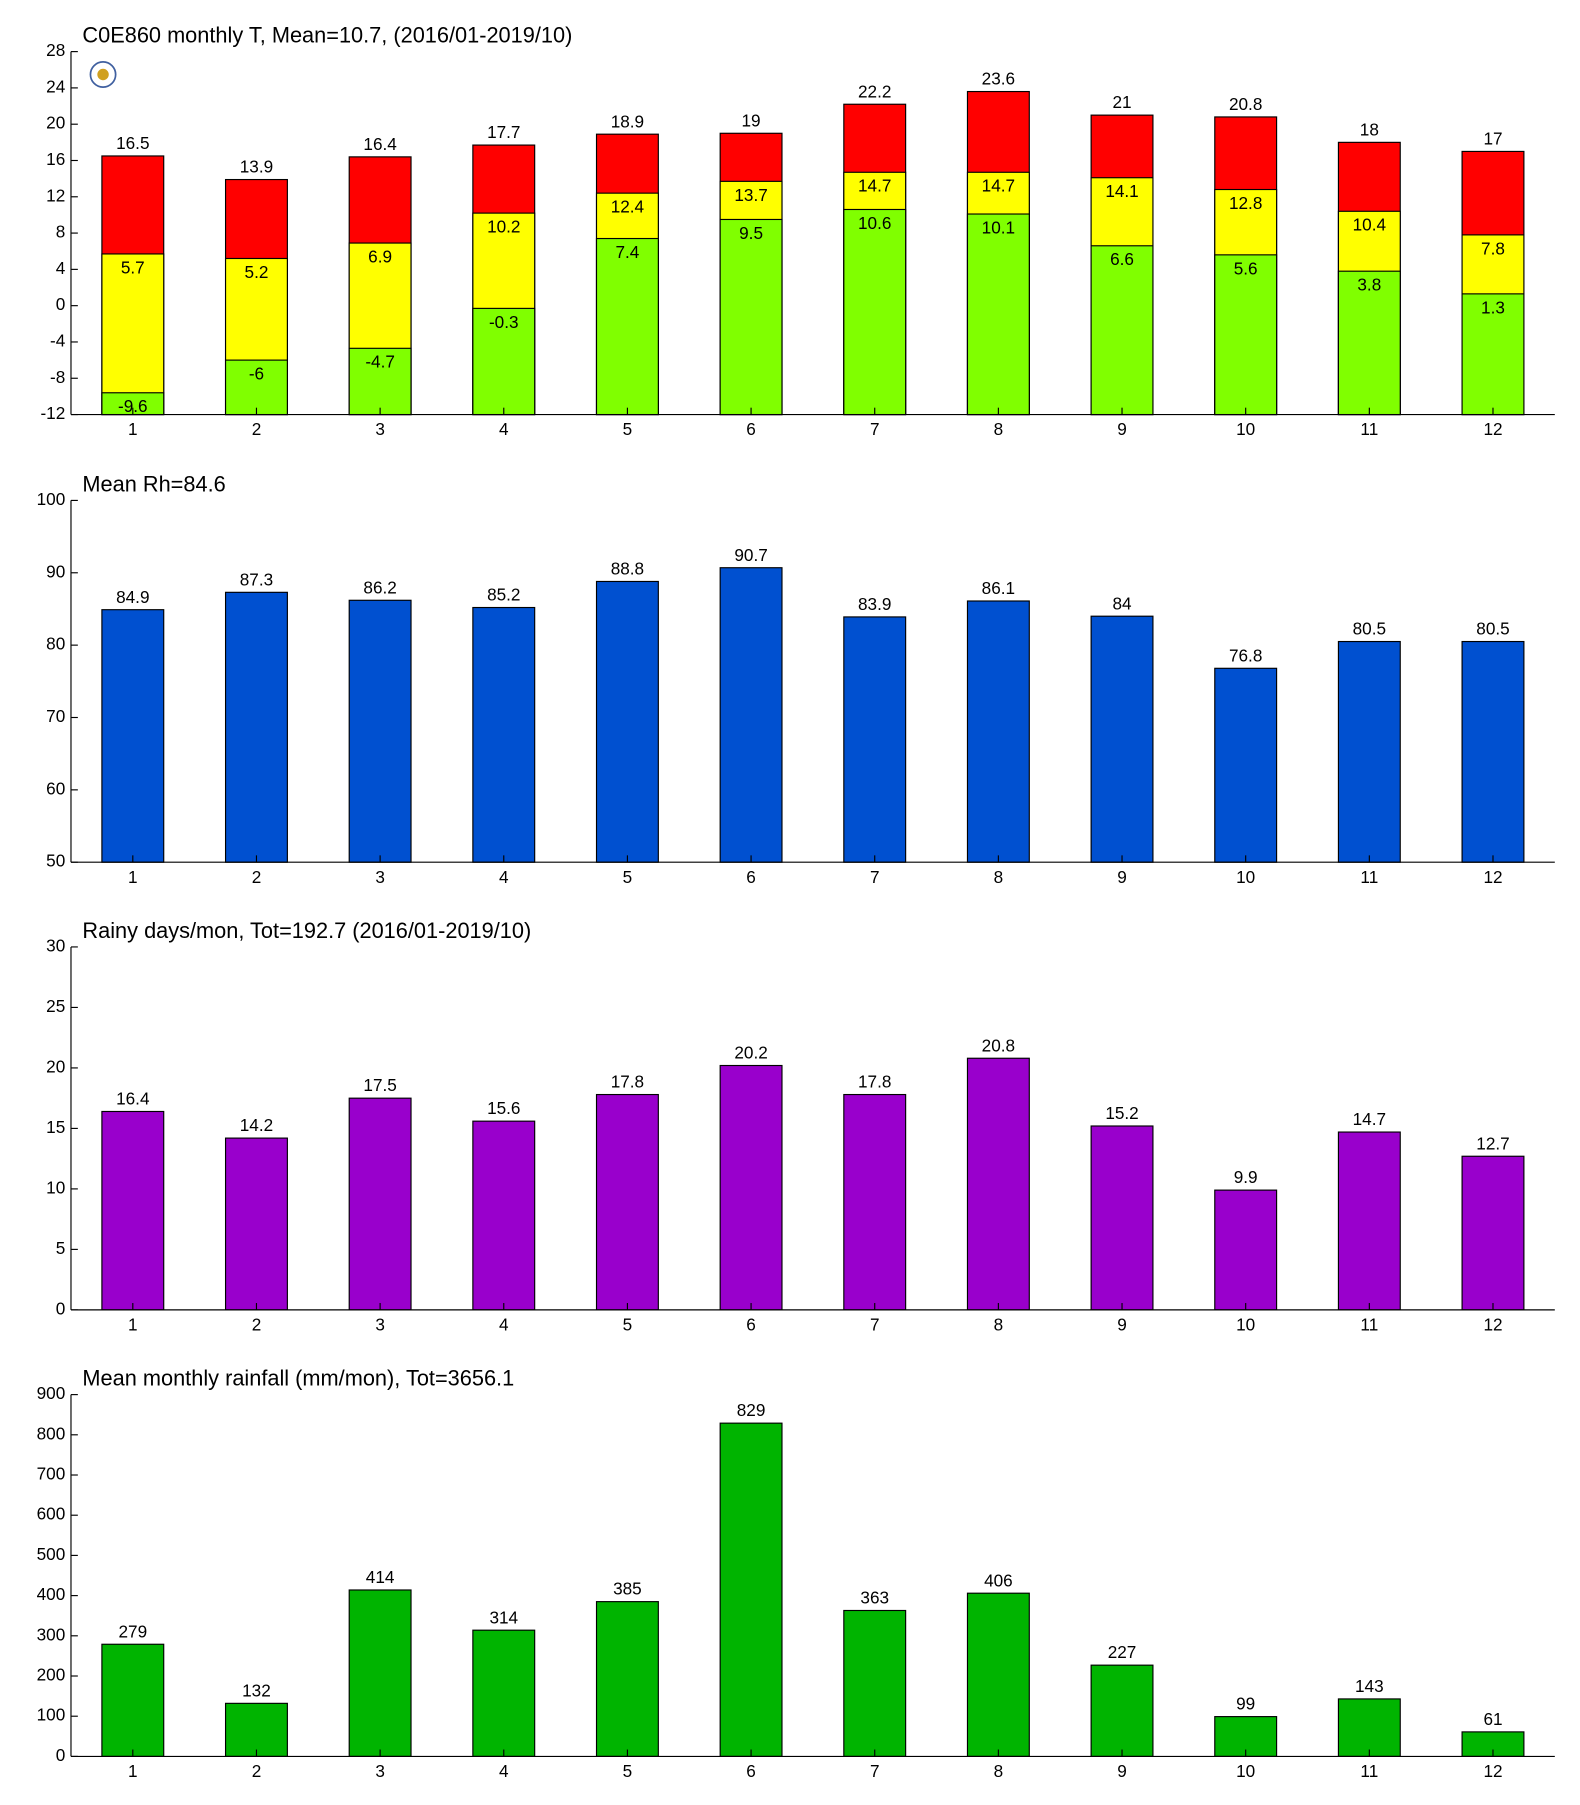 This screenshot has width=1580, height=1805. What do you see at coordinates (51, 1675) in the screenshot?
I see `y-tick-label: 200` at bounding box center [51, 1675].